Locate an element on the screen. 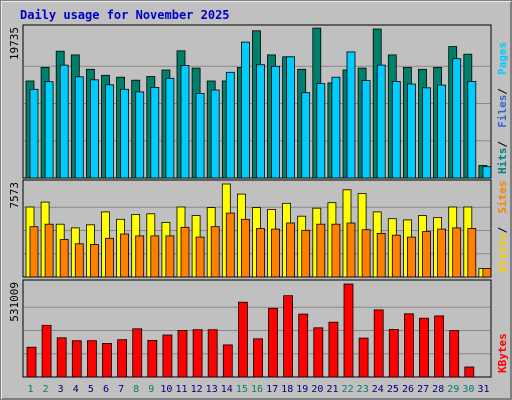 Image resolution: width=512 pixels, height=400 pixels. x-tick-label-day-8: 8 is located at coordinates (136, 389).